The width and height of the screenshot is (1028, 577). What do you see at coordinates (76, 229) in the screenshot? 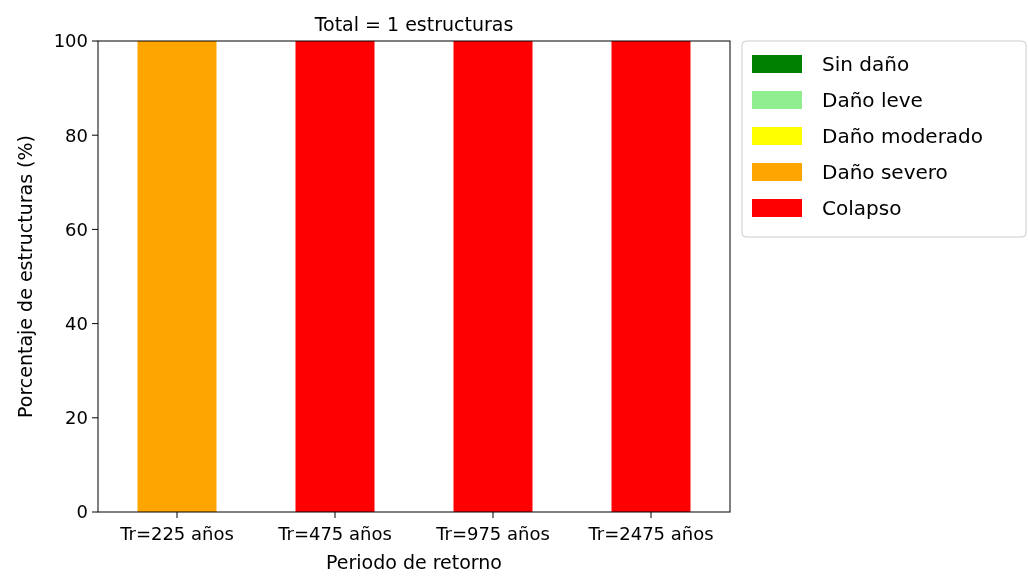
I see `y-tick-label: 60` at bounding box center [76, 229].